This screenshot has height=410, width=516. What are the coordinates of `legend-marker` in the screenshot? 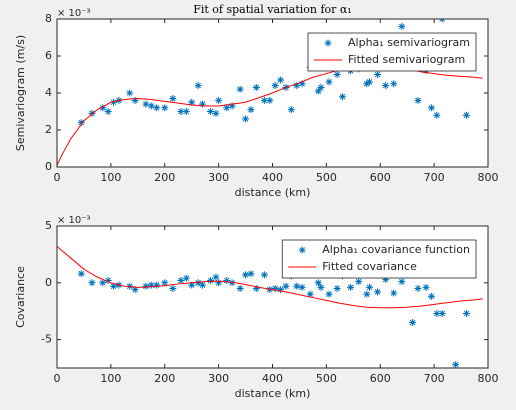 It's located at (302, 250).